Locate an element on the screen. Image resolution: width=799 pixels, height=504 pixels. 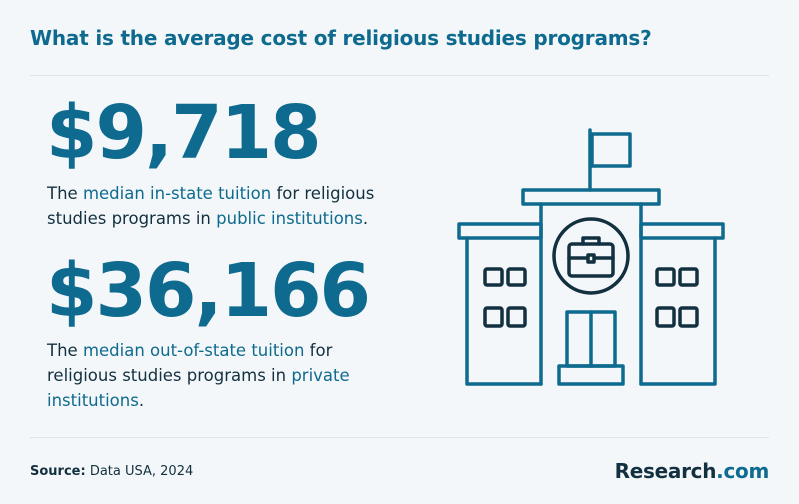
desc-highlight: median in-state tuition is located at coordinates (177, 193).